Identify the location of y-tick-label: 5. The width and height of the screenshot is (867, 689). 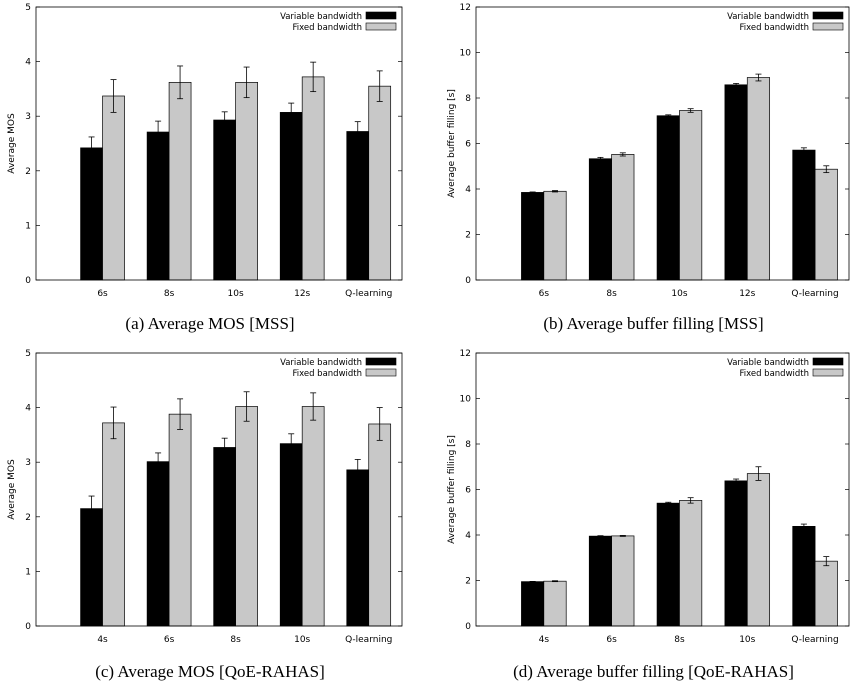
(28, 8).